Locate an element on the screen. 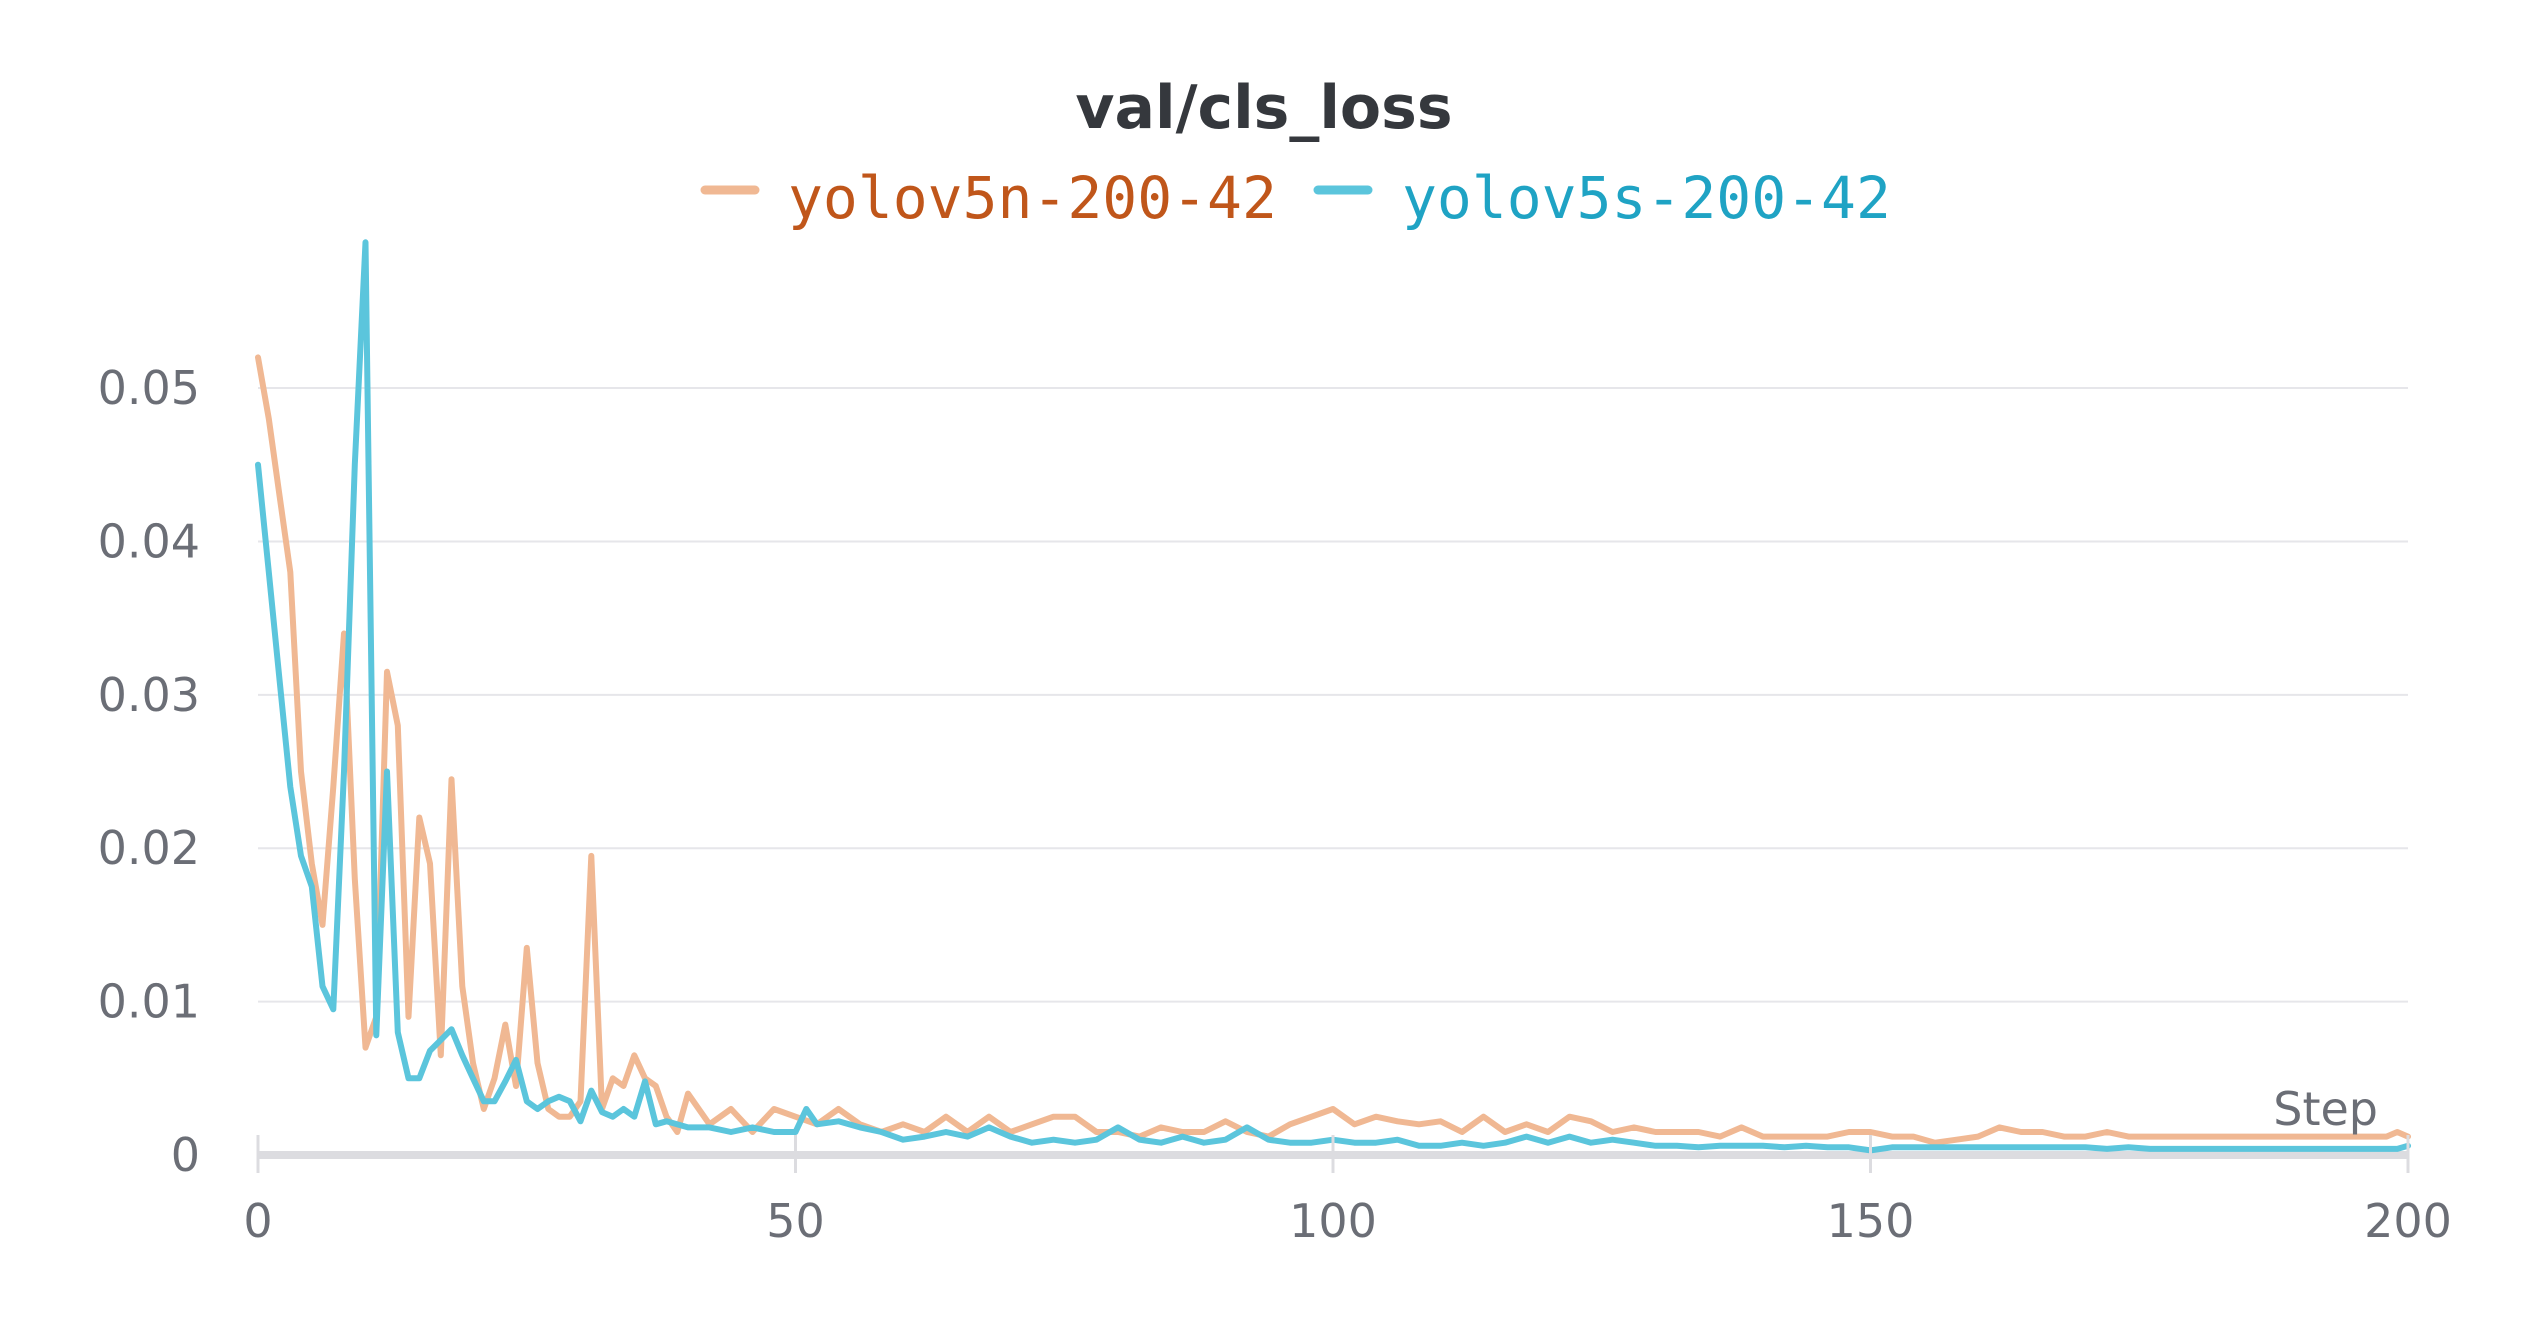 The width and height of the screenshot is (2528, 1328). x-tick-label: 50 is located at coordinates (795, 1221).